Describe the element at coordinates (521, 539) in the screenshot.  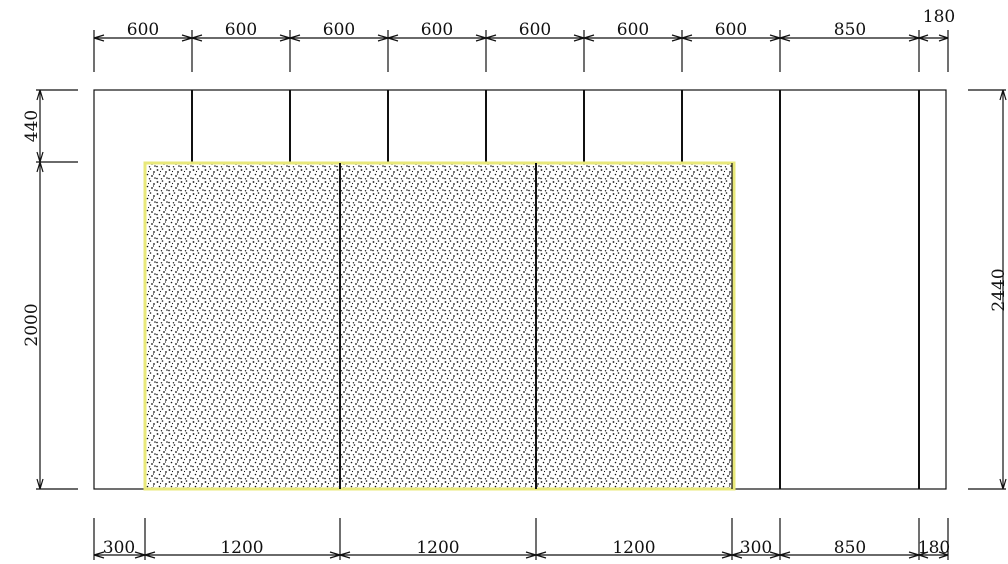
I see `bottom-dimension-chain: 300 1200 1200 1200 300 850 180` at that location.